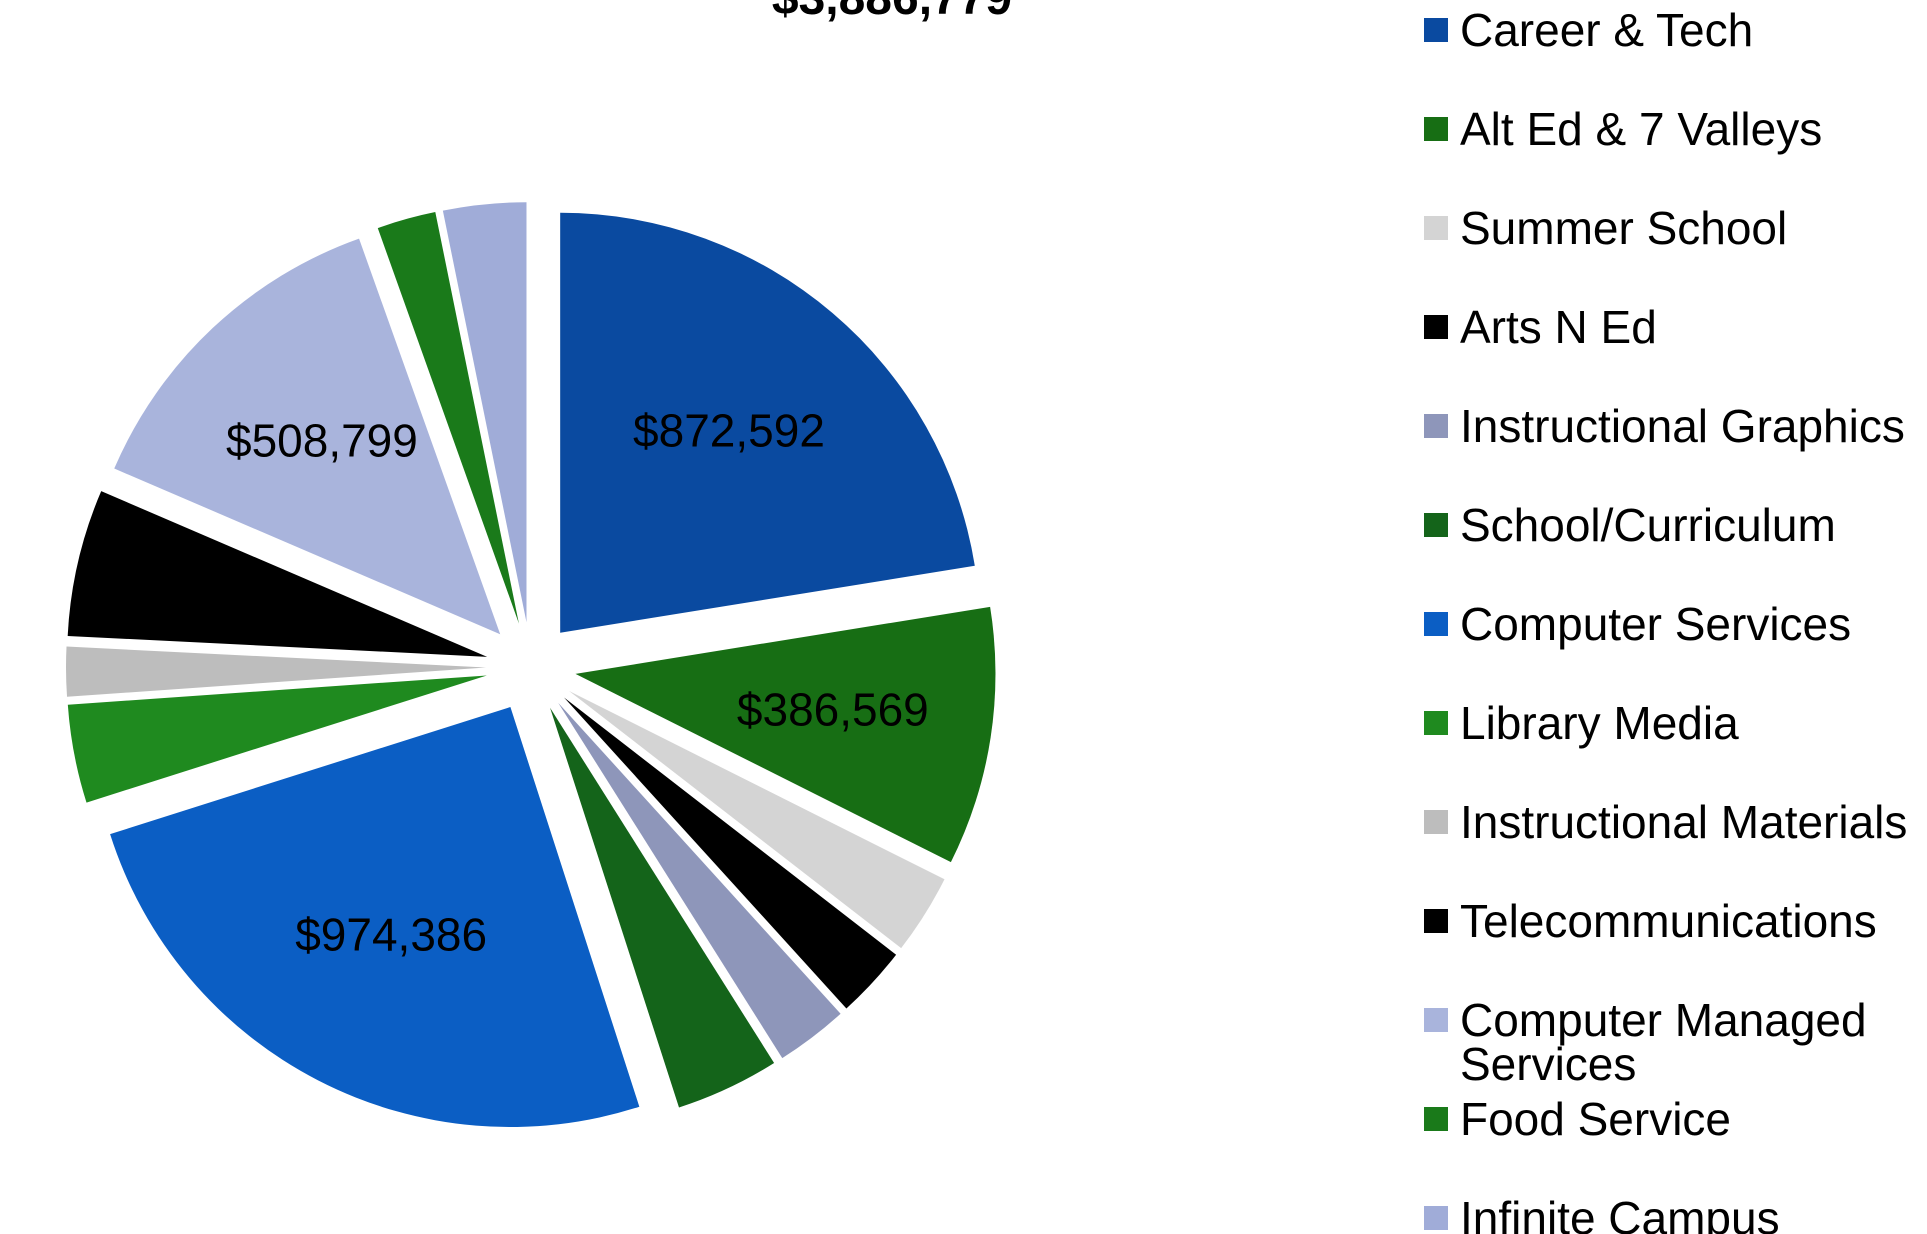 The image size is (1927, 1234). What do you see at coordinates (1641, 129) in the screenshot?
I see `legend-label: Alt Ed & 7 Valleys` at bounding box center [1641, 129].